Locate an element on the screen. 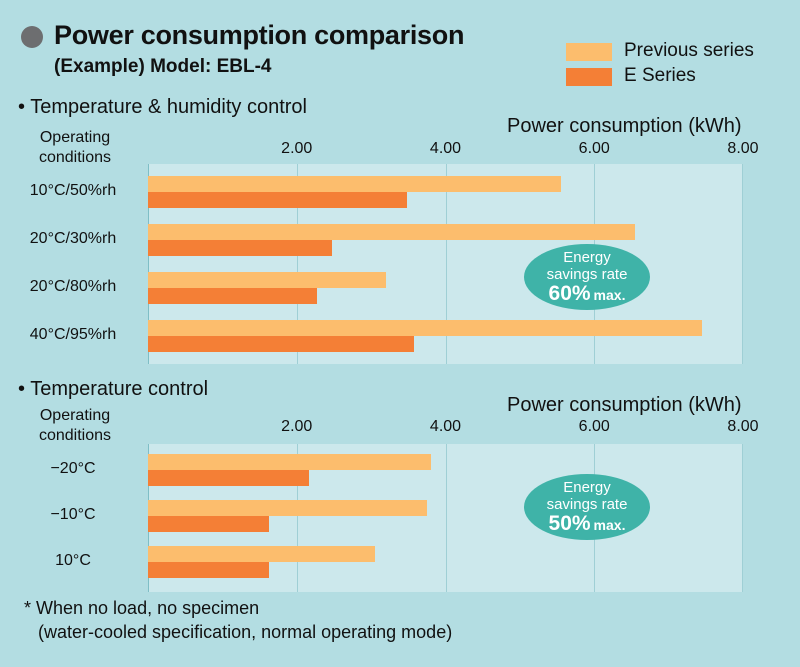 Image resolution: width=800 pixels, height=667 pixels. chart1-savings-badge: Energy savings rate 60% max. is located at coordinates (587, 277).